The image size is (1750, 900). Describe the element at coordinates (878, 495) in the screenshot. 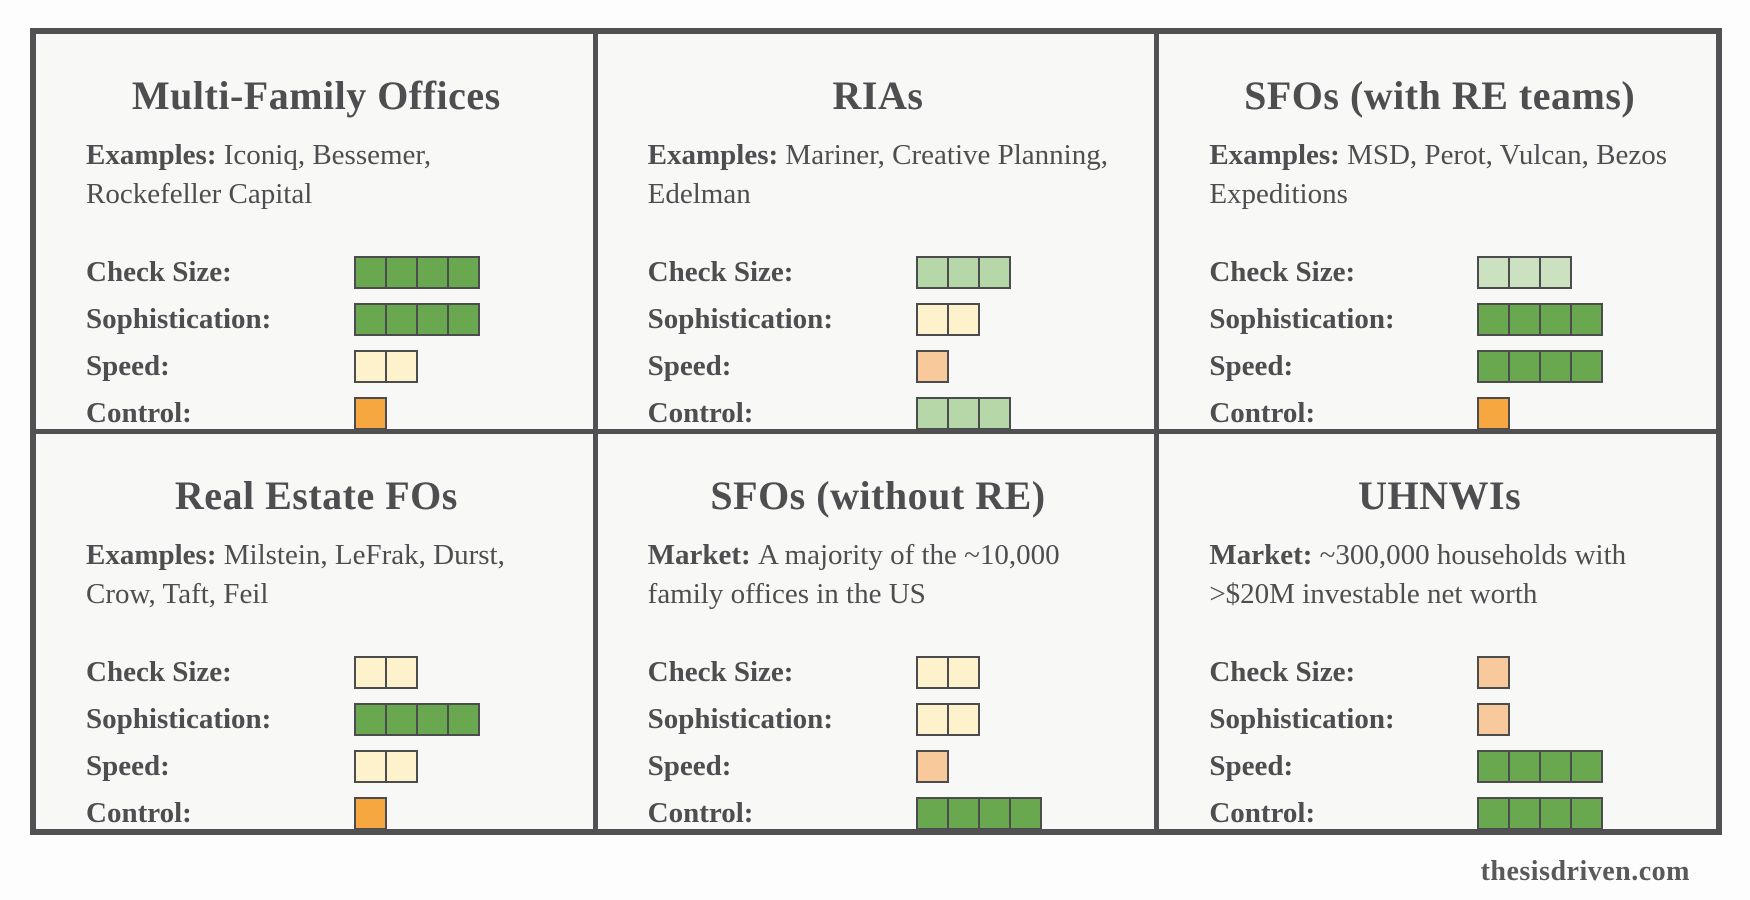

I see `card-title: SFOs (without RE)` at that location.